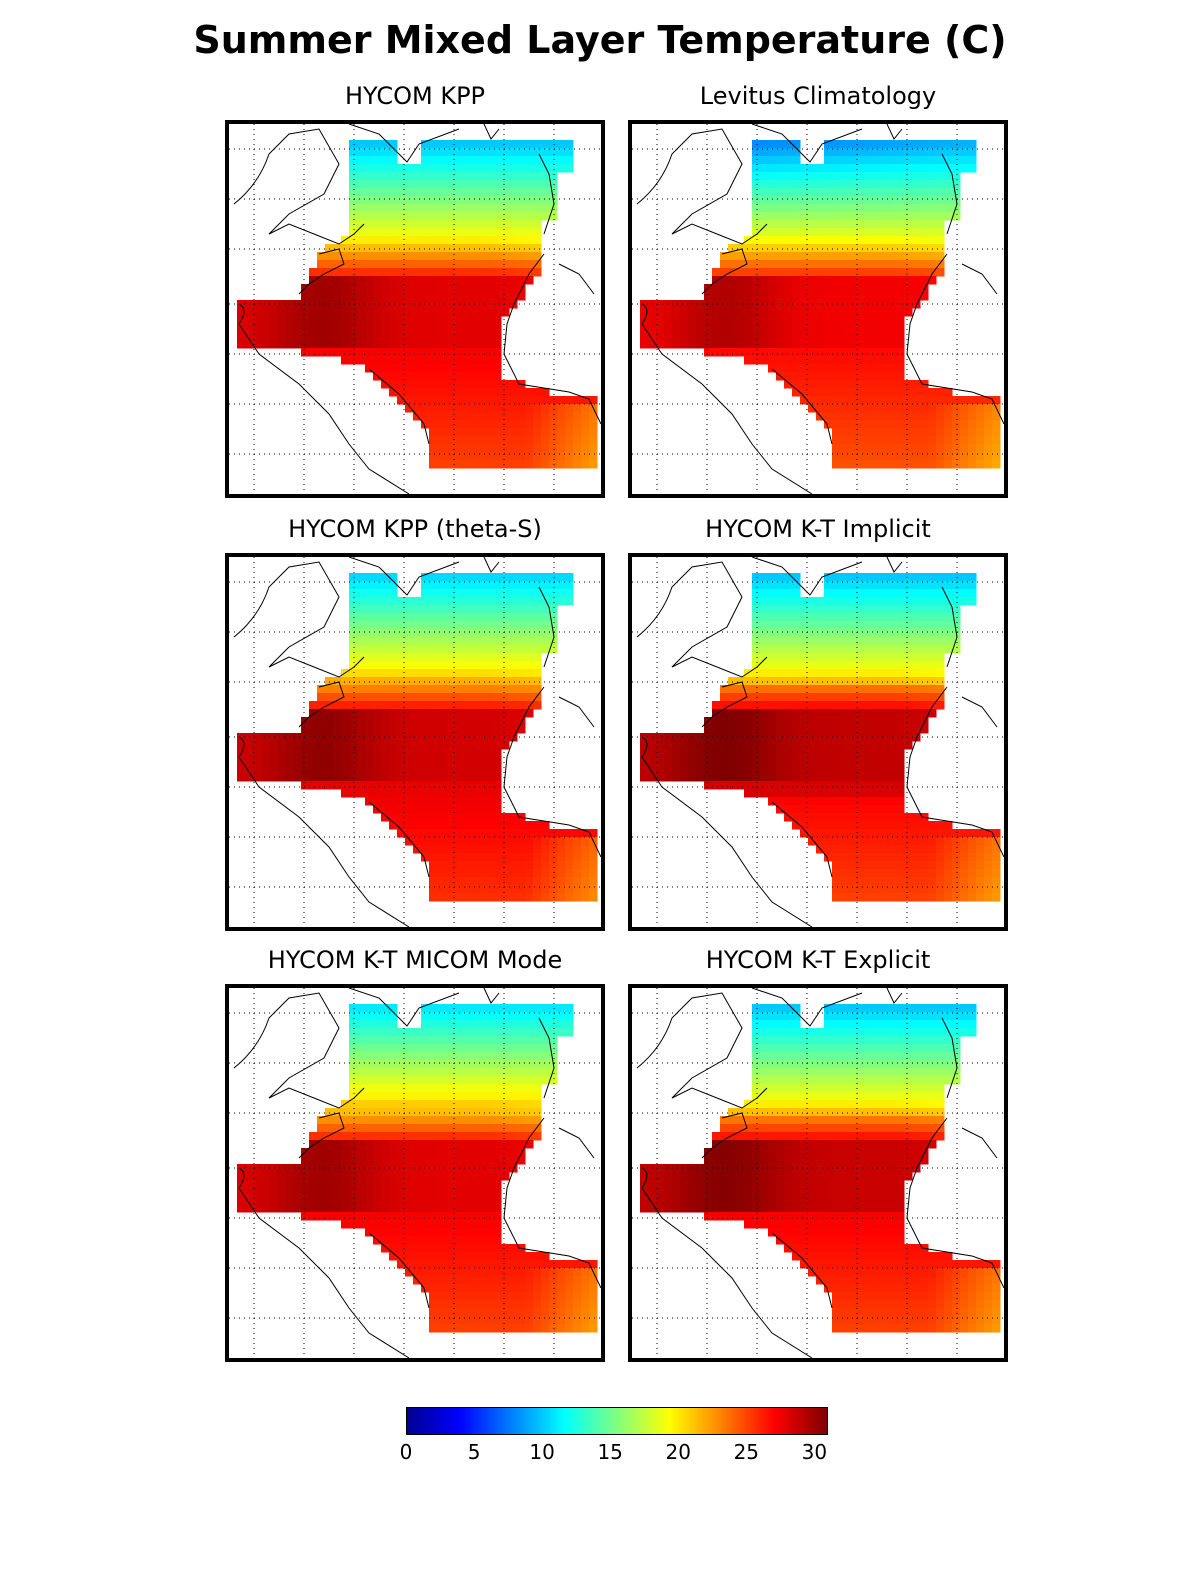 This screenshot has width=1200, height=1575. What do you see at coordinates (415, 725) in the screenshot?
I see `map-panel-hycom-kpp-theta-s: HYCOM KPP (theta-S)` at bounding box center [415, 725].